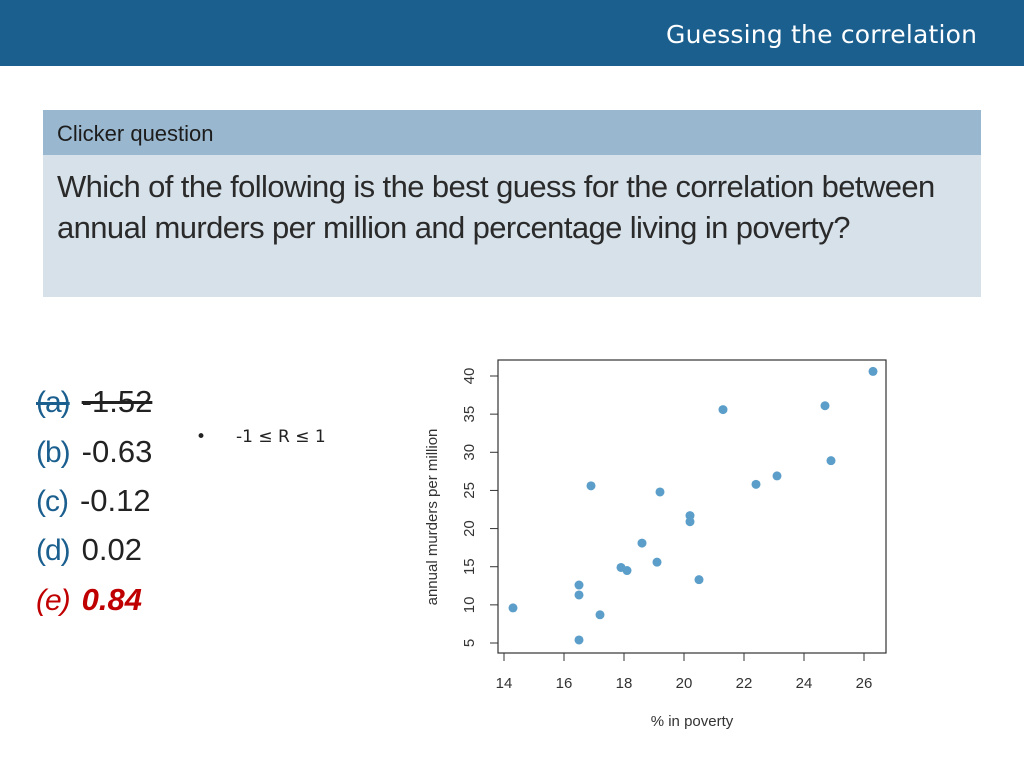 The width and height of the screenshot is (1024, 769). I want to click on answer-value: -0.63, so click(117, 451).